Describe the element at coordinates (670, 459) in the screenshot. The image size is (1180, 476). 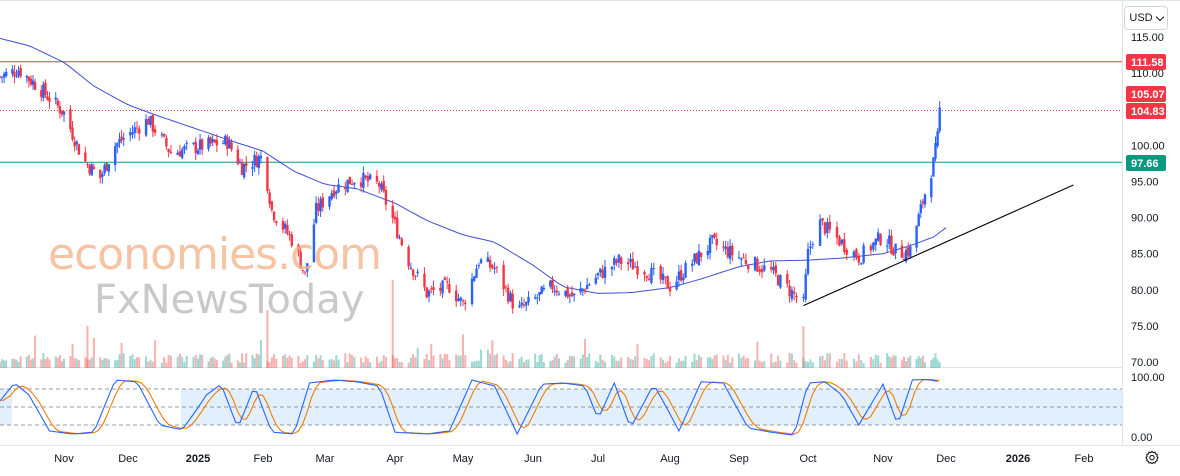
I see `time-axis-tick-label: Aug` at that location.